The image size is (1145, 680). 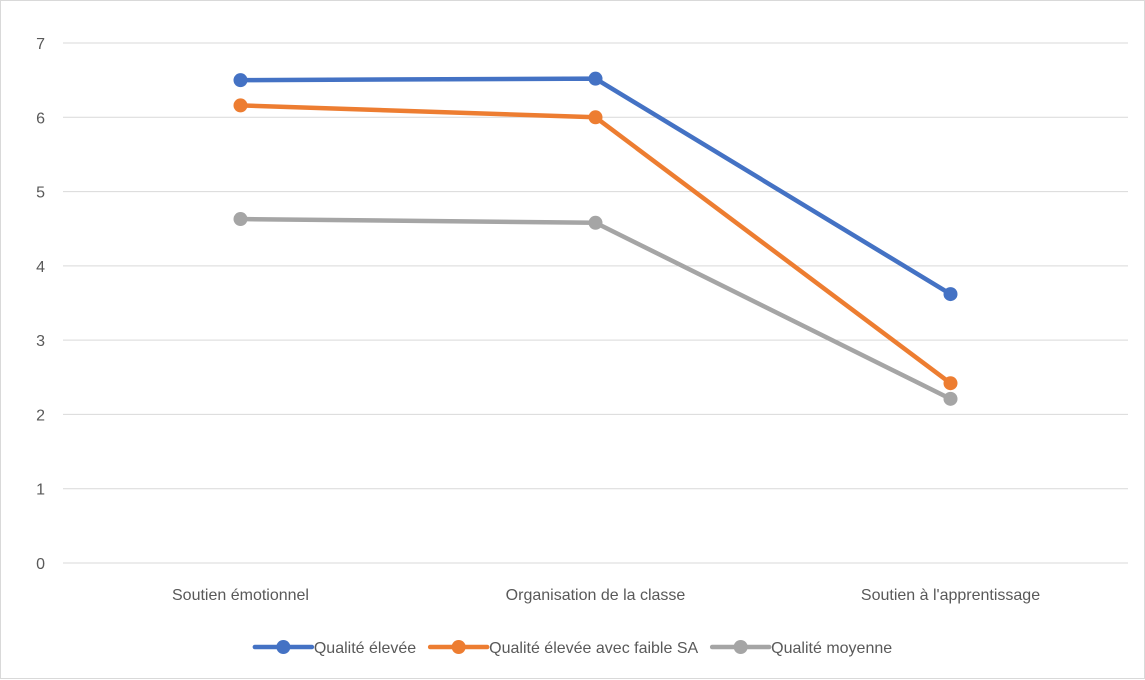 I want to click on legend-item: Qualité moyenne, so click(x=800, y=648).